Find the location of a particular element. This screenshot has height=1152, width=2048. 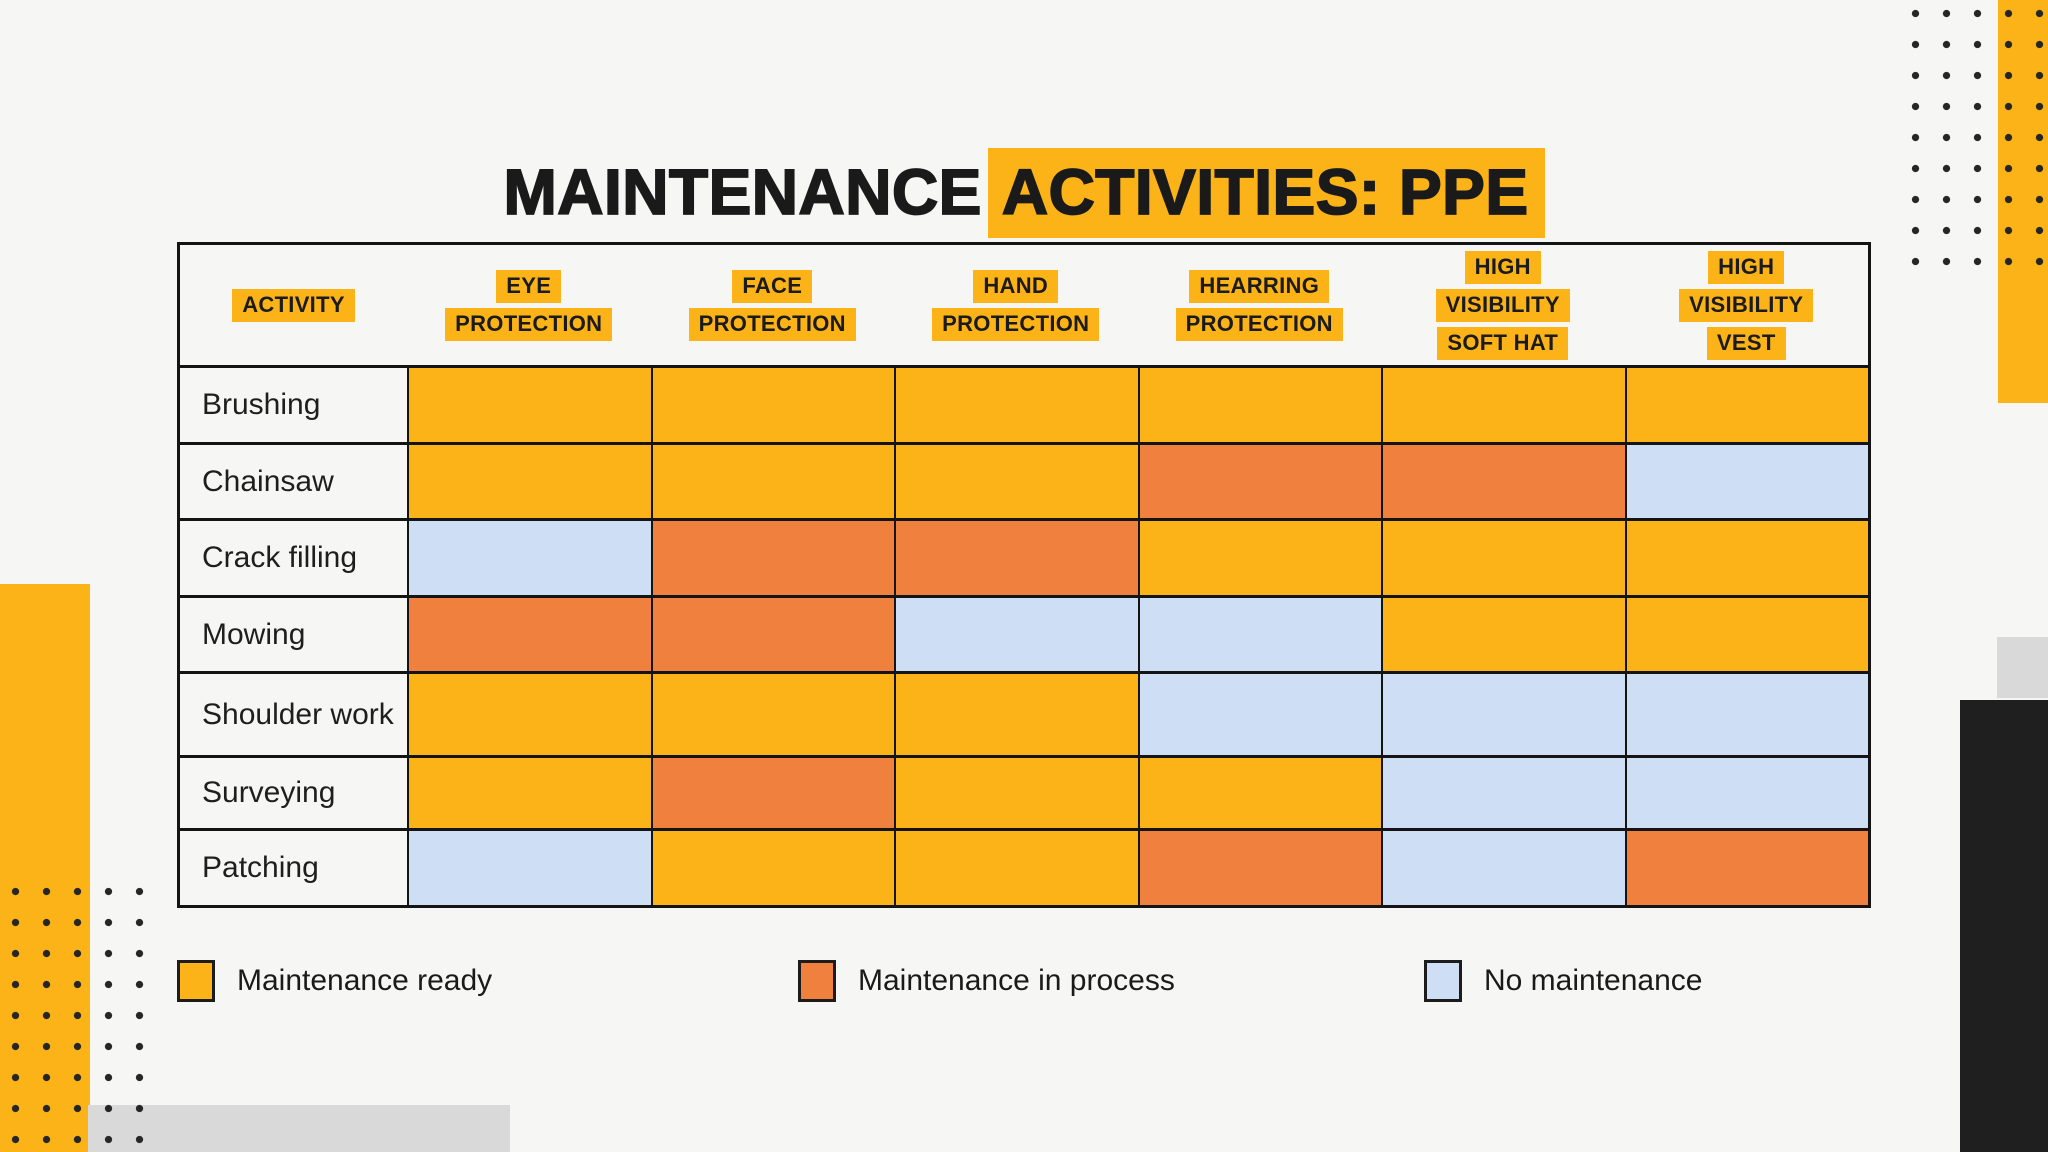

legend-swatch-ready is located at coordinates (196, 981).